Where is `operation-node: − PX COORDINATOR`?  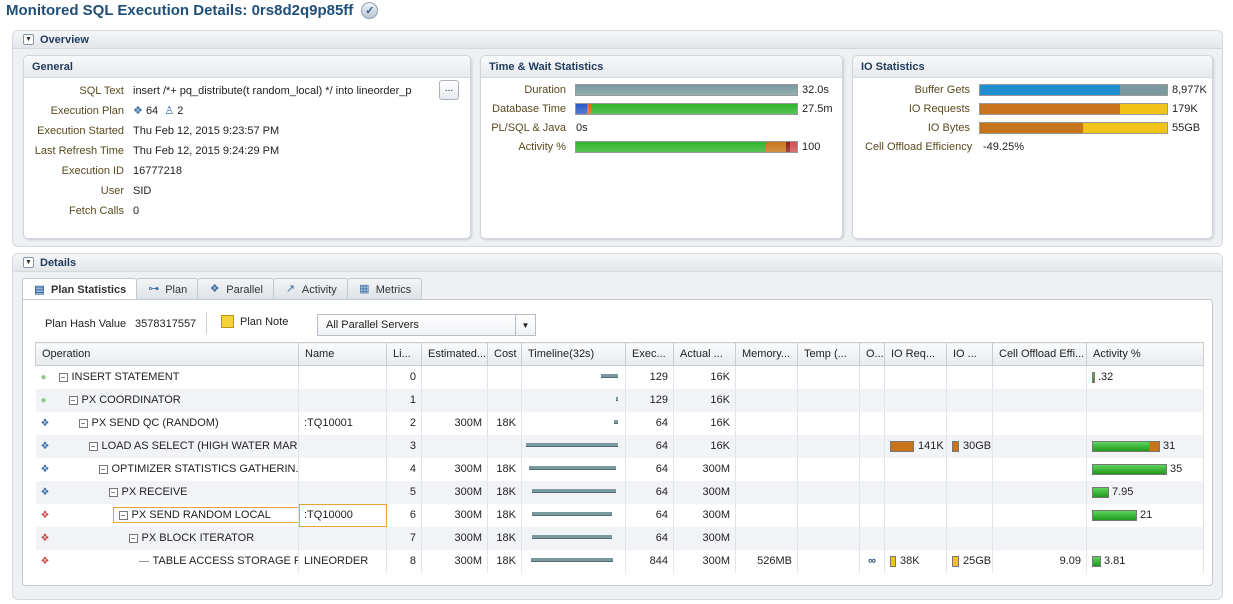 operation-node: − PX COORDINATOR is located at coordinates (124, 400).